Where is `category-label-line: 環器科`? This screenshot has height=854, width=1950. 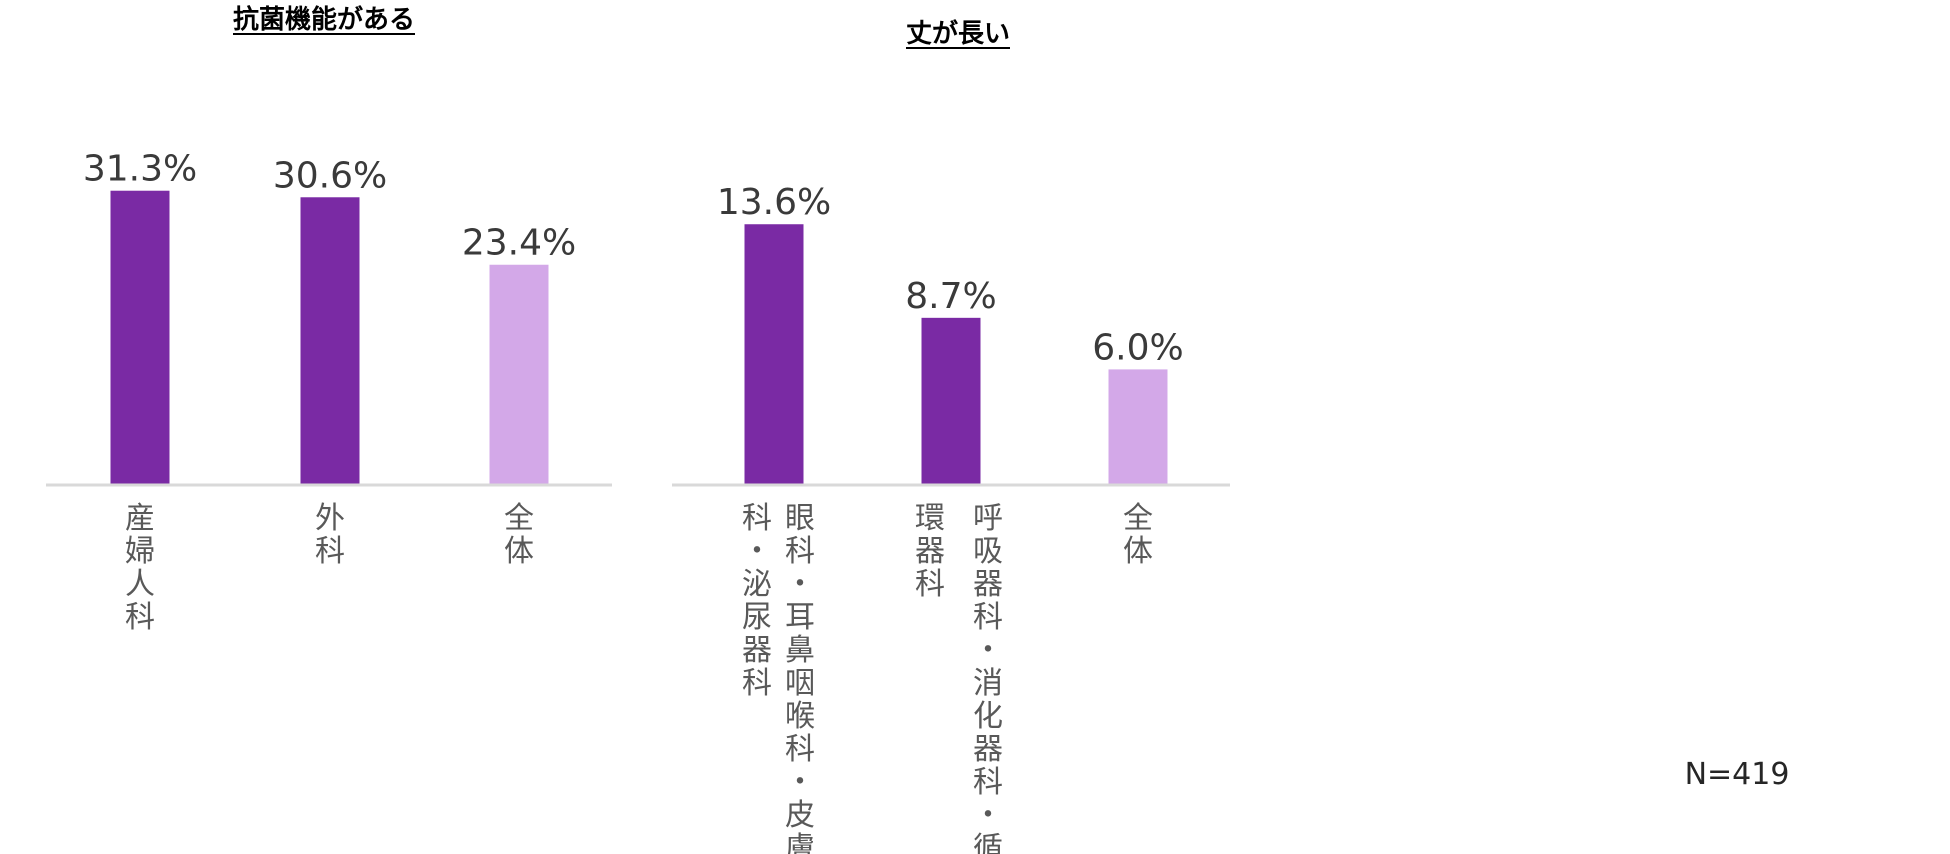 category-label-line: 環器科 is located at coordinates (930, 551).